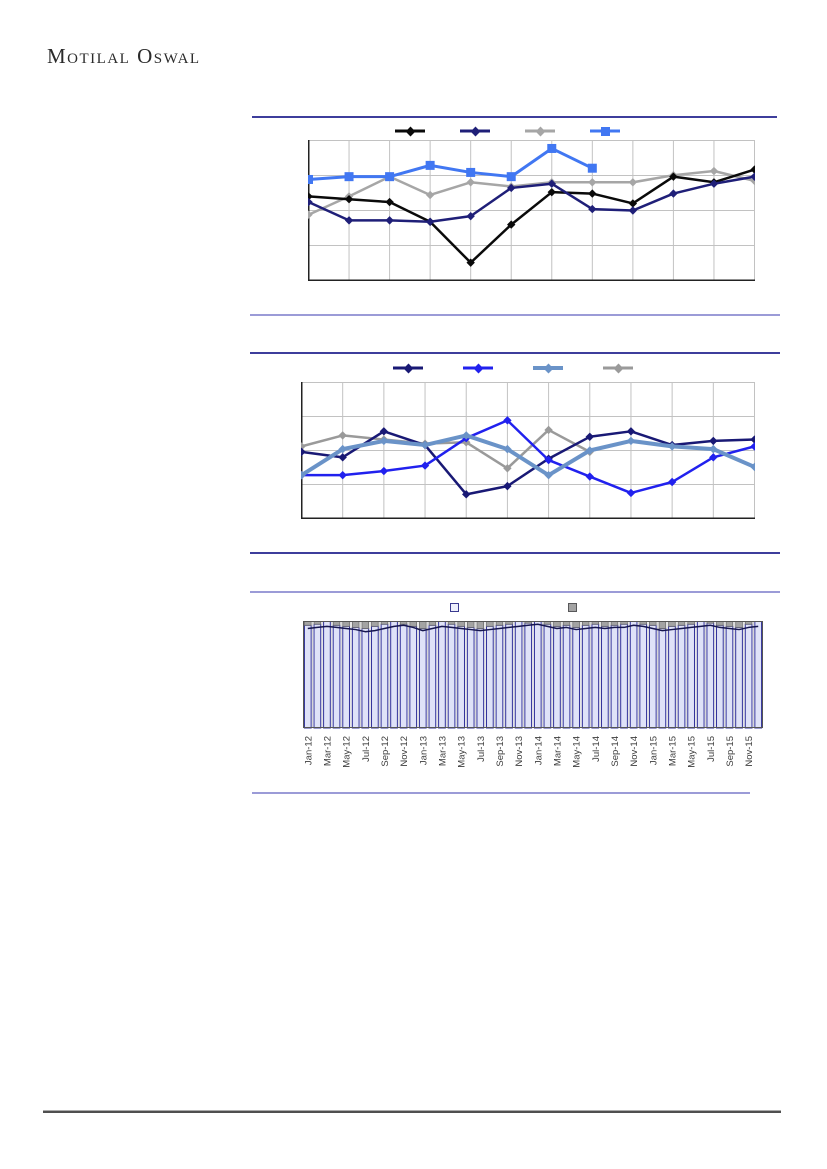 The width and height of the screenshot is (827, 1169). Describe the element at coordinates (596, 749) in the screenshot. I see `x-tick-label: Jul-14` at that location.